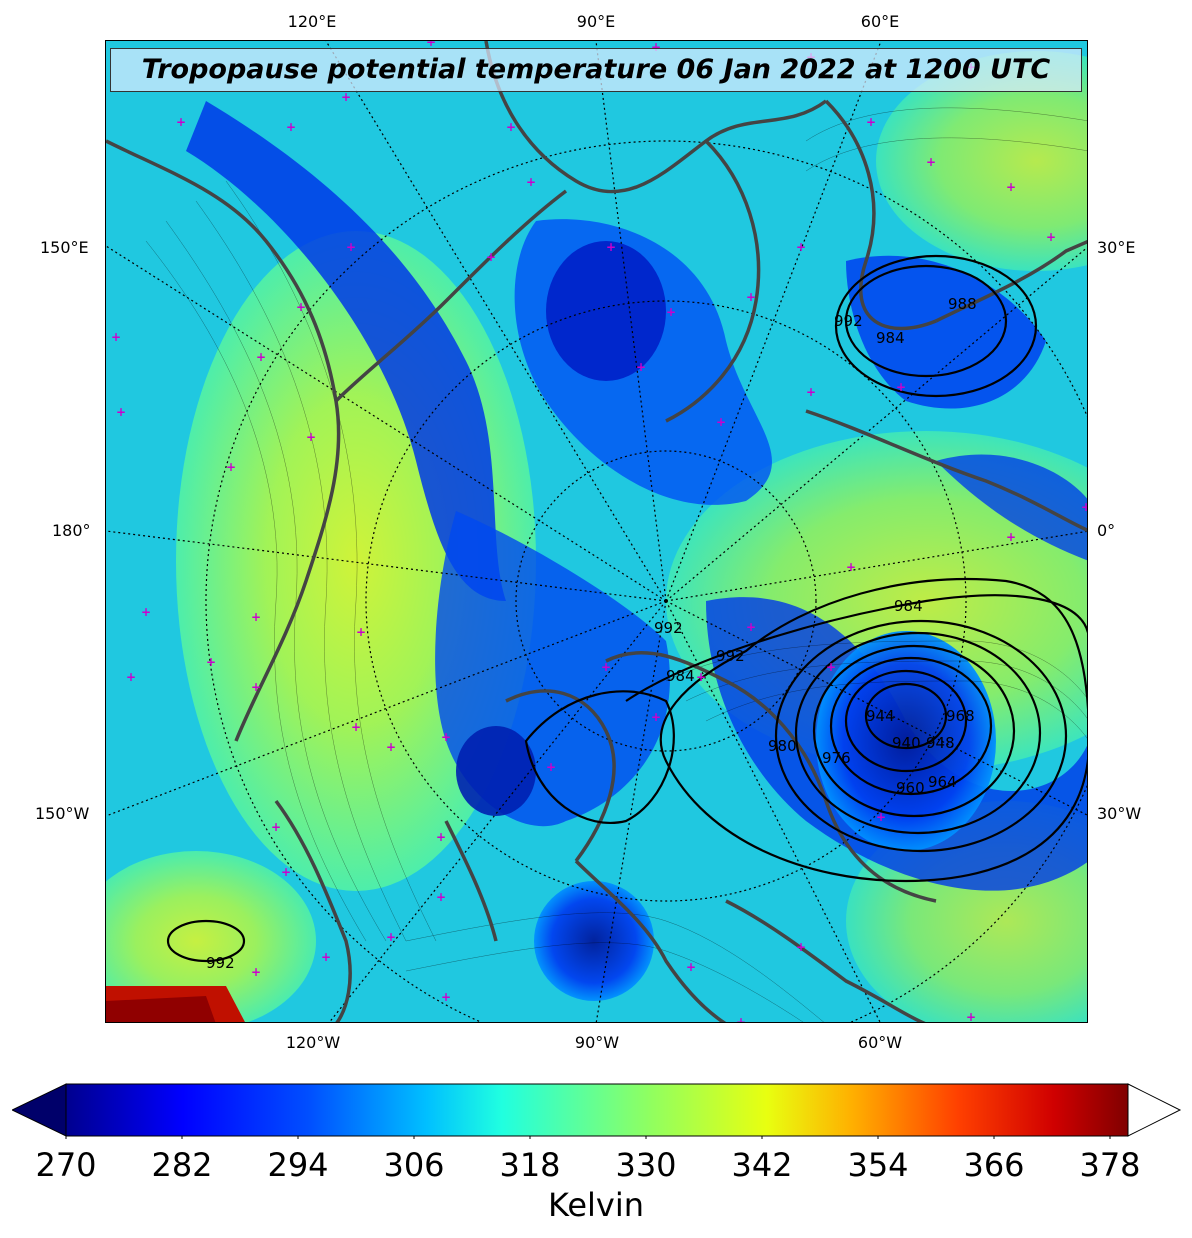 The image size is (1192, 1238). I want to click on lon-label-bottom: 60°W, so click(880, 1042).